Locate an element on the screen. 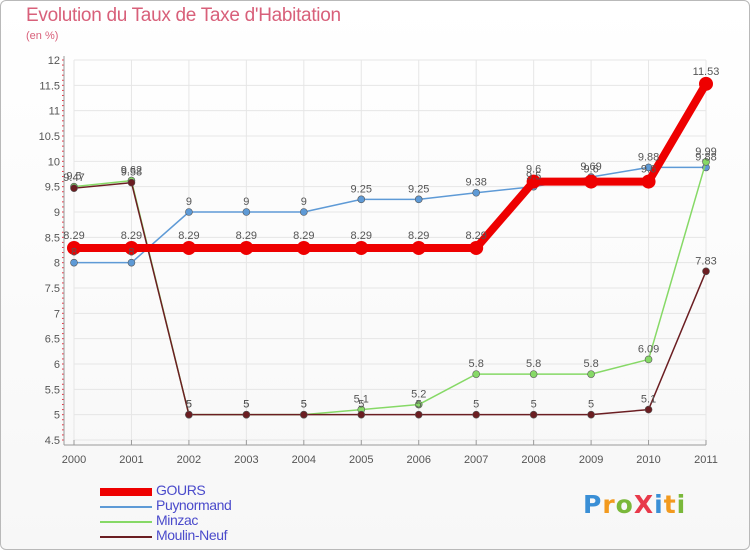 The width and height of the screenshot is (750, 550). x-tick-label: 2002 is located at coordinates (189, 460).